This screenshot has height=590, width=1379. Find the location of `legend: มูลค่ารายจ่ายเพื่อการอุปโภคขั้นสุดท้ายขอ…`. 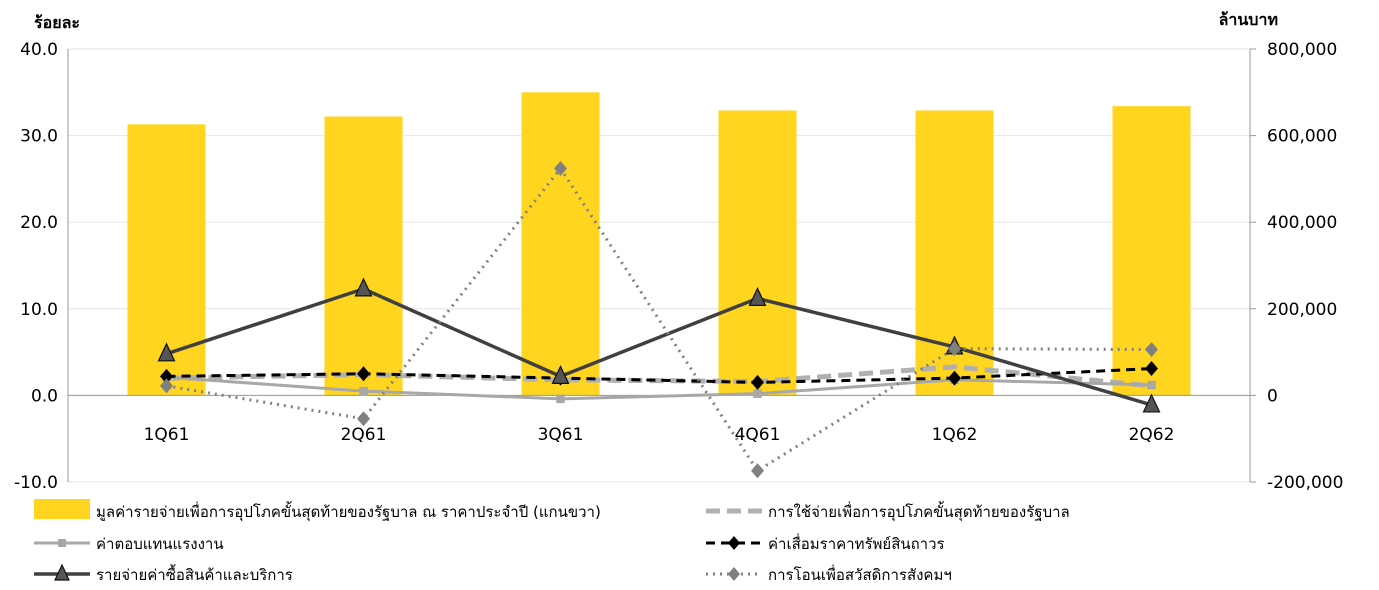

legend: มูลค่ารายจ่ายเพื่อการอุปโภคขั้นสุดท้ายขอ… is located at coordinates (552, 541).